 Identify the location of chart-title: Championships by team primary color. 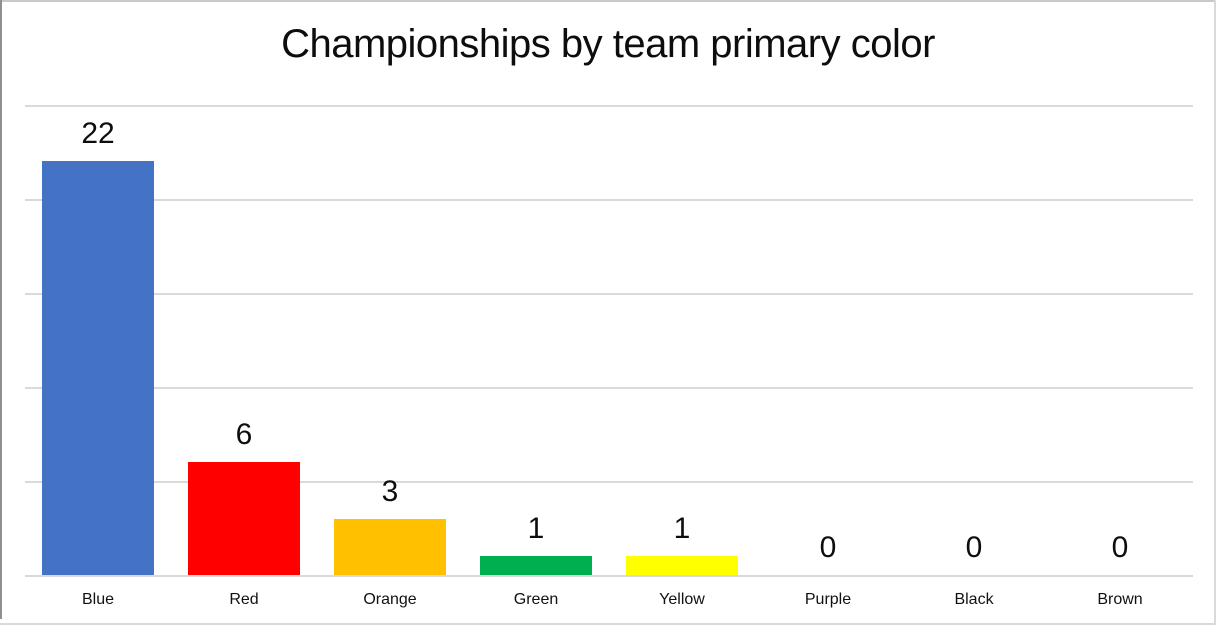
(608, 44).